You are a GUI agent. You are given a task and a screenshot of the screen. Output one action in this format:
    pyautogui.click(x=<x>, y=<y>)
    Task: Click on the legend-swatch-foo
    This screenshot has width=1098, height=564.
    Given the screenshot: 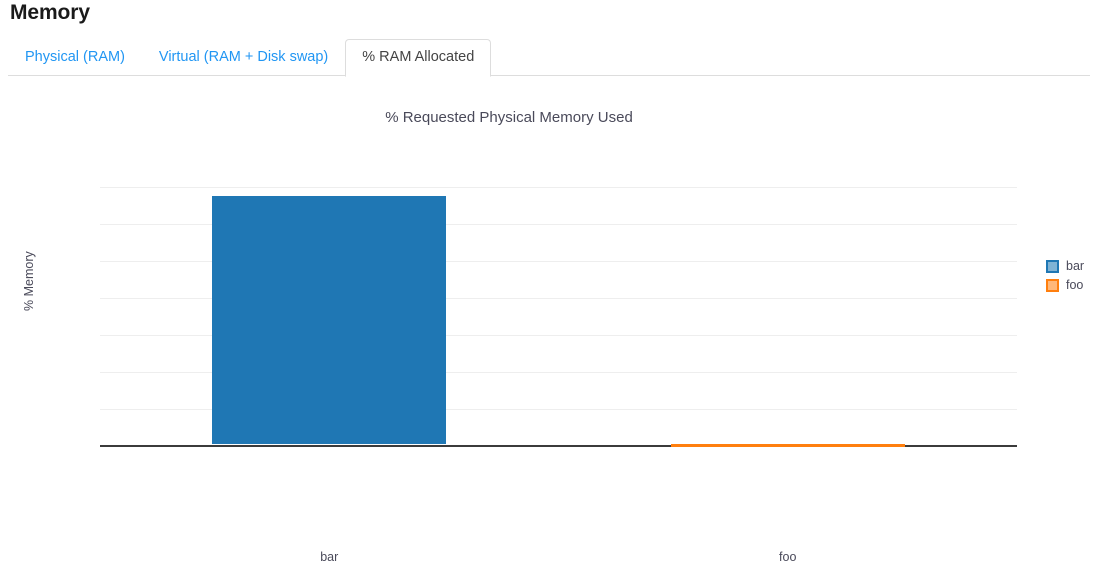 What is the action you would take?
    pyautogui.click(x=1052, y=285)
    